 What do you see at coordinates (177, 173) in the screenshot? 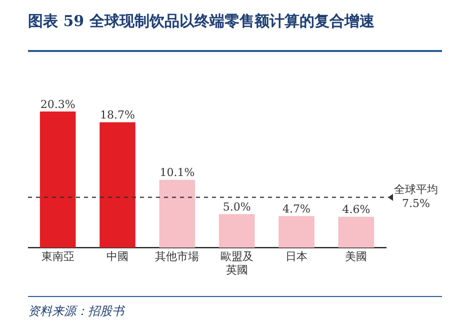
I see `data-label: 10.1%` at bounding box center [177, 173].